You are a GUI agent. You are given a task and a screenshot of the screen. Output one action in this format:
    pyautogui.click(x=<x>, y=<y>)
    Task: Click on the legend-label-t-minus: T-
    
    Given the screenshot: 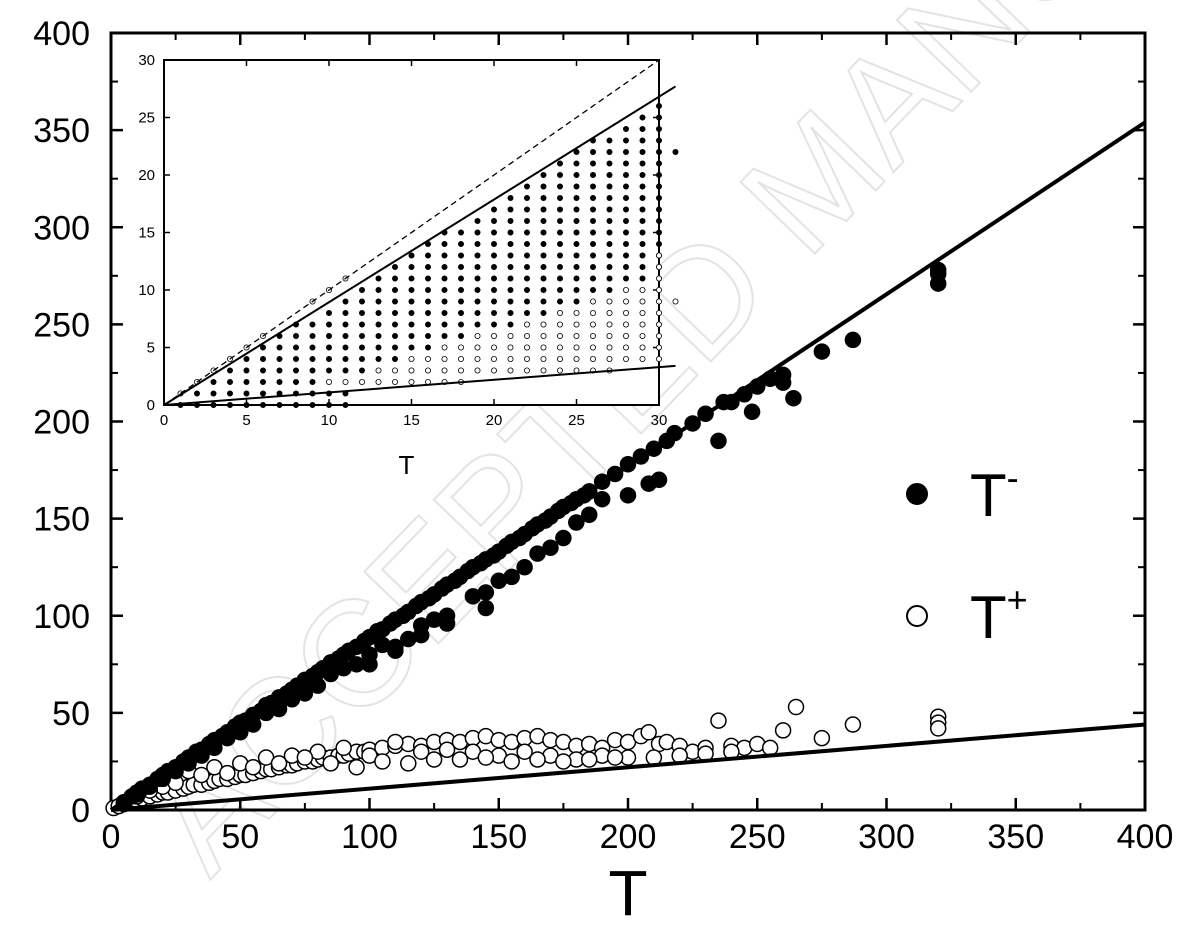 What is the action you would take?
    pyautogui.click(x=994, y=493)
    